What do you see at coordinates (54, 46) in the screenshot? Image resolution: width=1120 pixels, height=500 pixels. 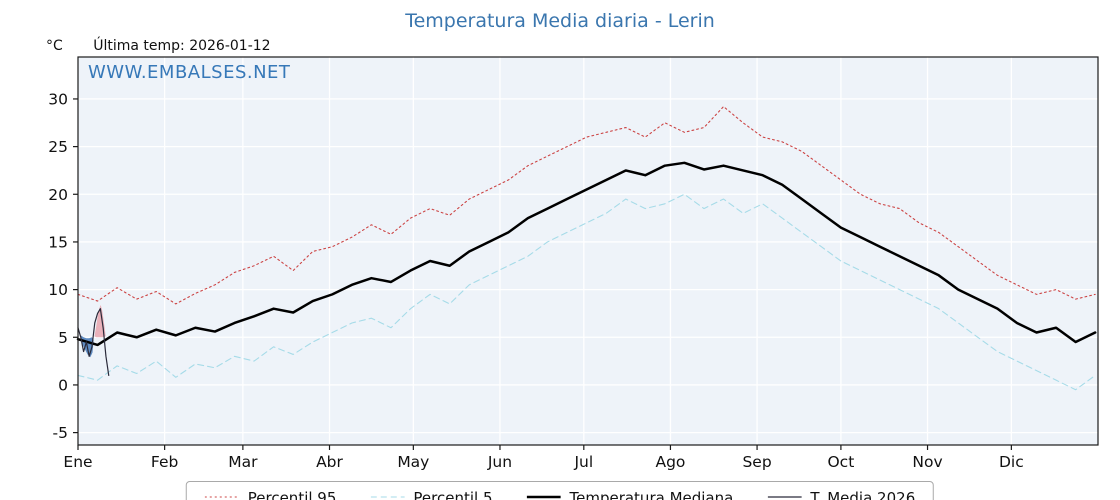 I see `y-axis-unit-label: °C` at bounding box center [54, 46].